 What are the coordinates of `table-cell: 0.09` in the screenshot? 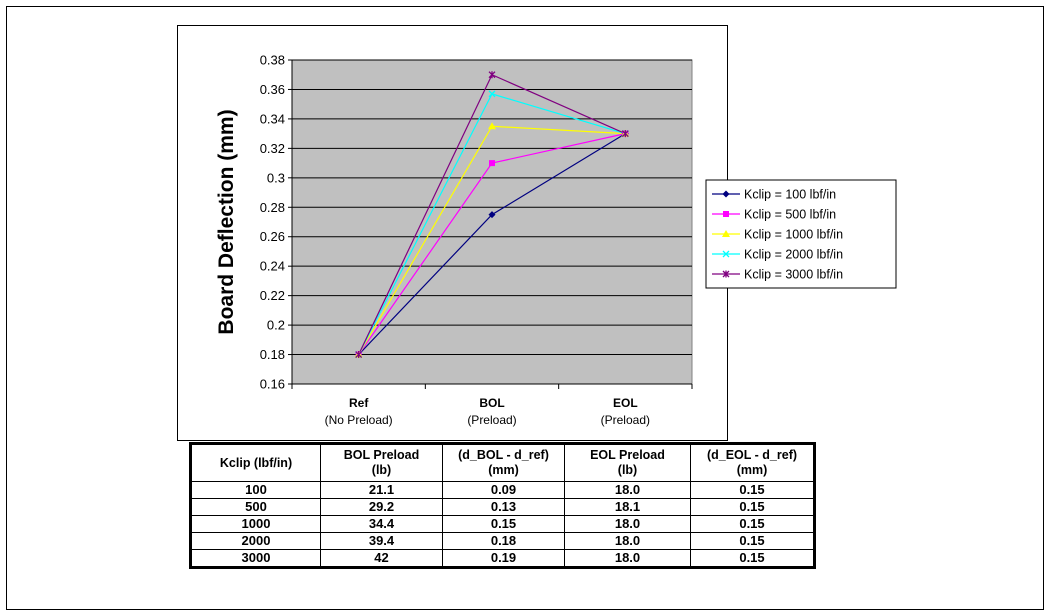 It's located at (503, 490).